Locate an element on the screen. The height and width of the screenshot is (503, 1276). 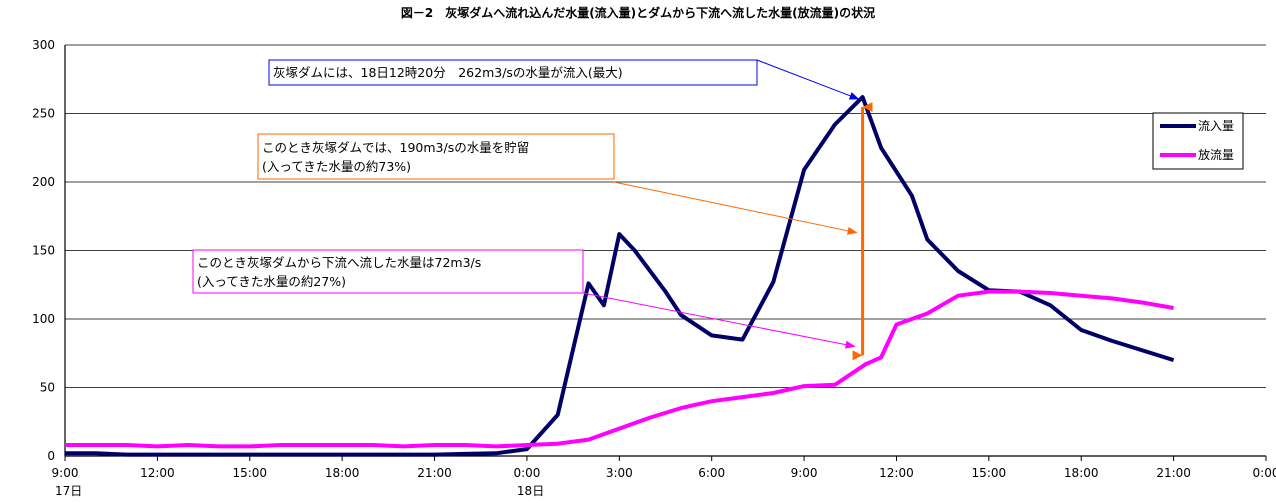
y-tick-label: 0 is located at coordinates (51, 456).